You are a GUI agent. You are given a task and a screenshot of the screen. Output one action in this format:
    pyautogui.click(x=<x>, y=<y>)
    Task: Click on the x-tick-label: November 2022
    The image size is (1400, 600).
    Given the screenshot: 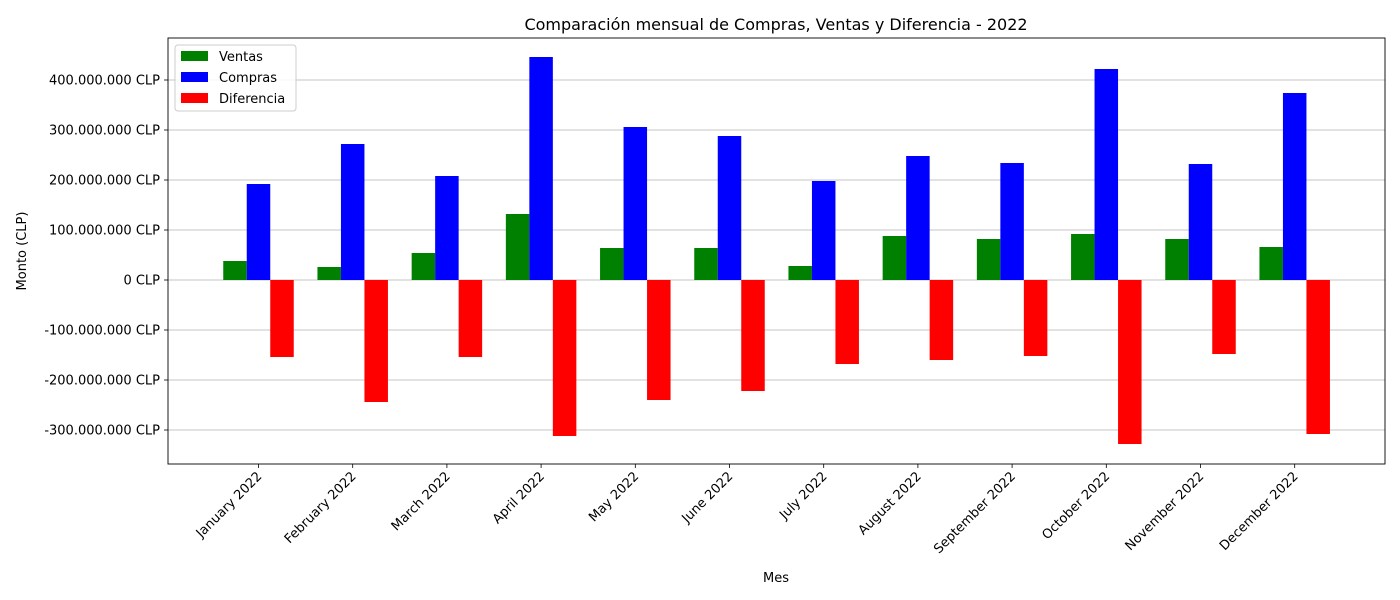 What is the action you would take?
    pyautogui.click(x=1165, y=511)
    